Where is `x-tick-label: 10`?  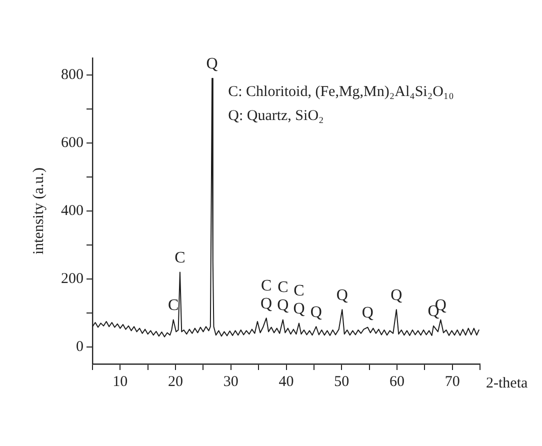
x-tick-label: 10 is located at coordinates (120, 382).